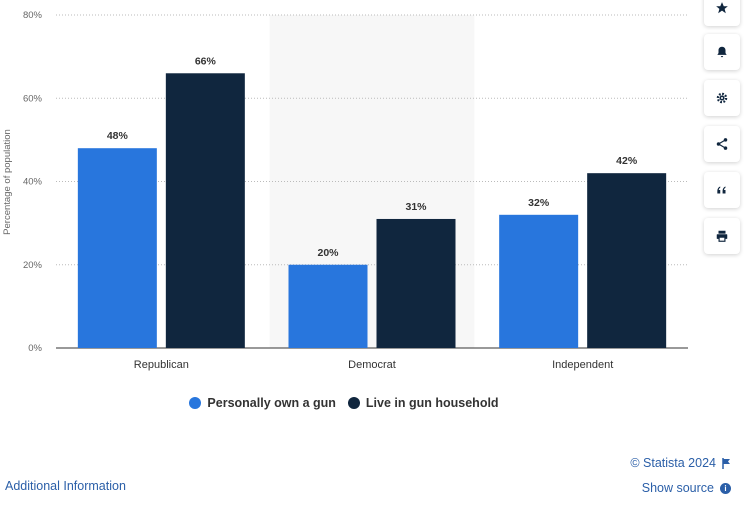  What do you see at coordinates (416, 207) in the screenshot?
I see `data-label: 31%` at bounding box center [416, 207].